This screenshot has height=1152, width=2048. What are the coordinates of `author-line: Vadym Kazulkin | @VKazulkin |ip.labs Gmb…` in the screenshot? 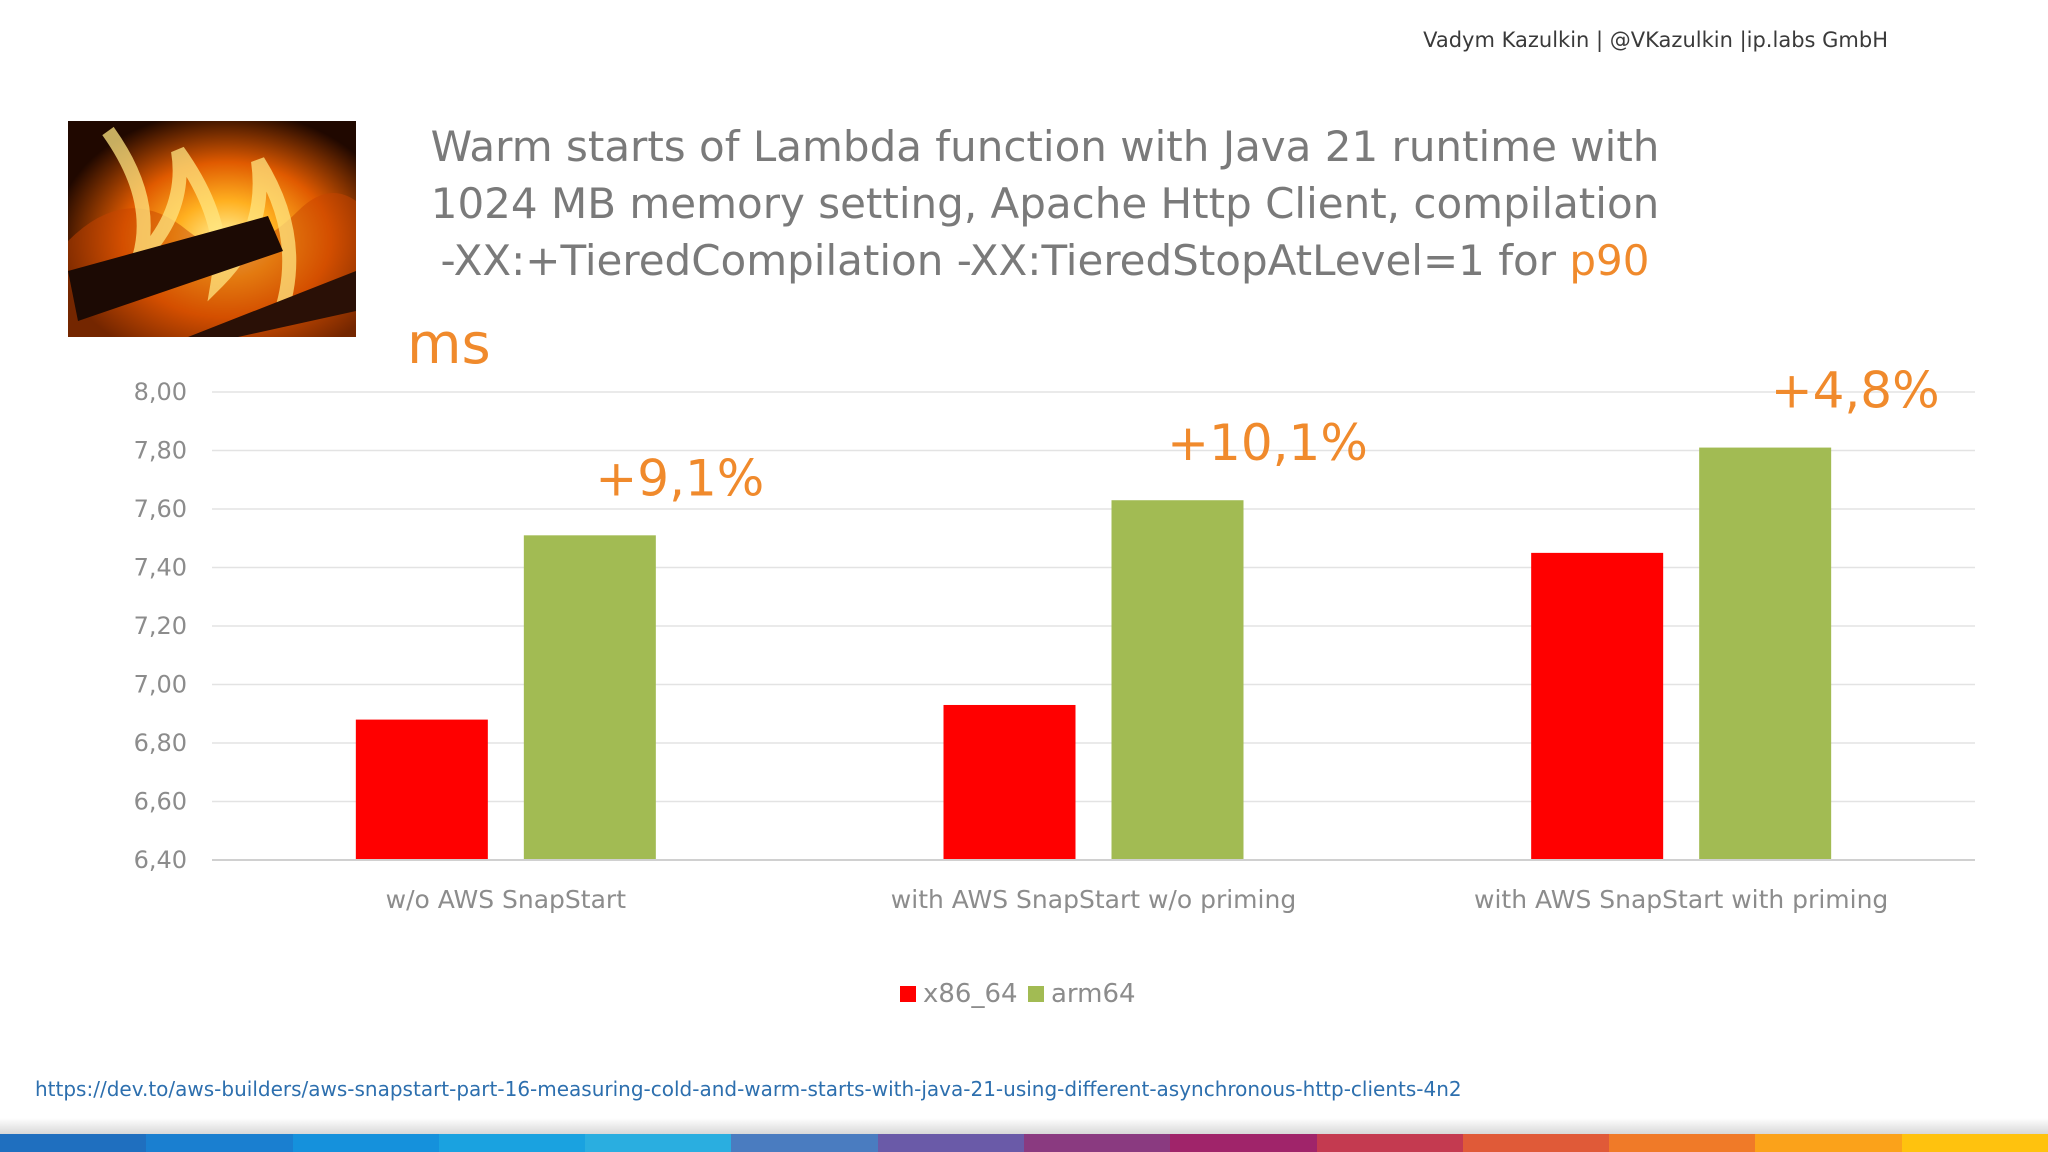 It's located at (1655, 40).